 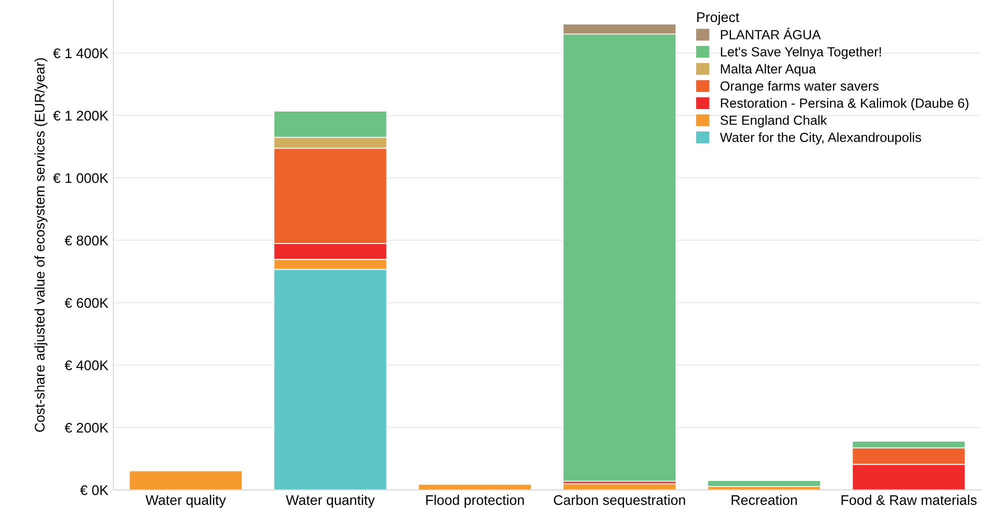 What do you see at coordinates (773, 121) in the screenshot?
I see `legend-label: SE England Chalk` at bounding box center [773, 121].